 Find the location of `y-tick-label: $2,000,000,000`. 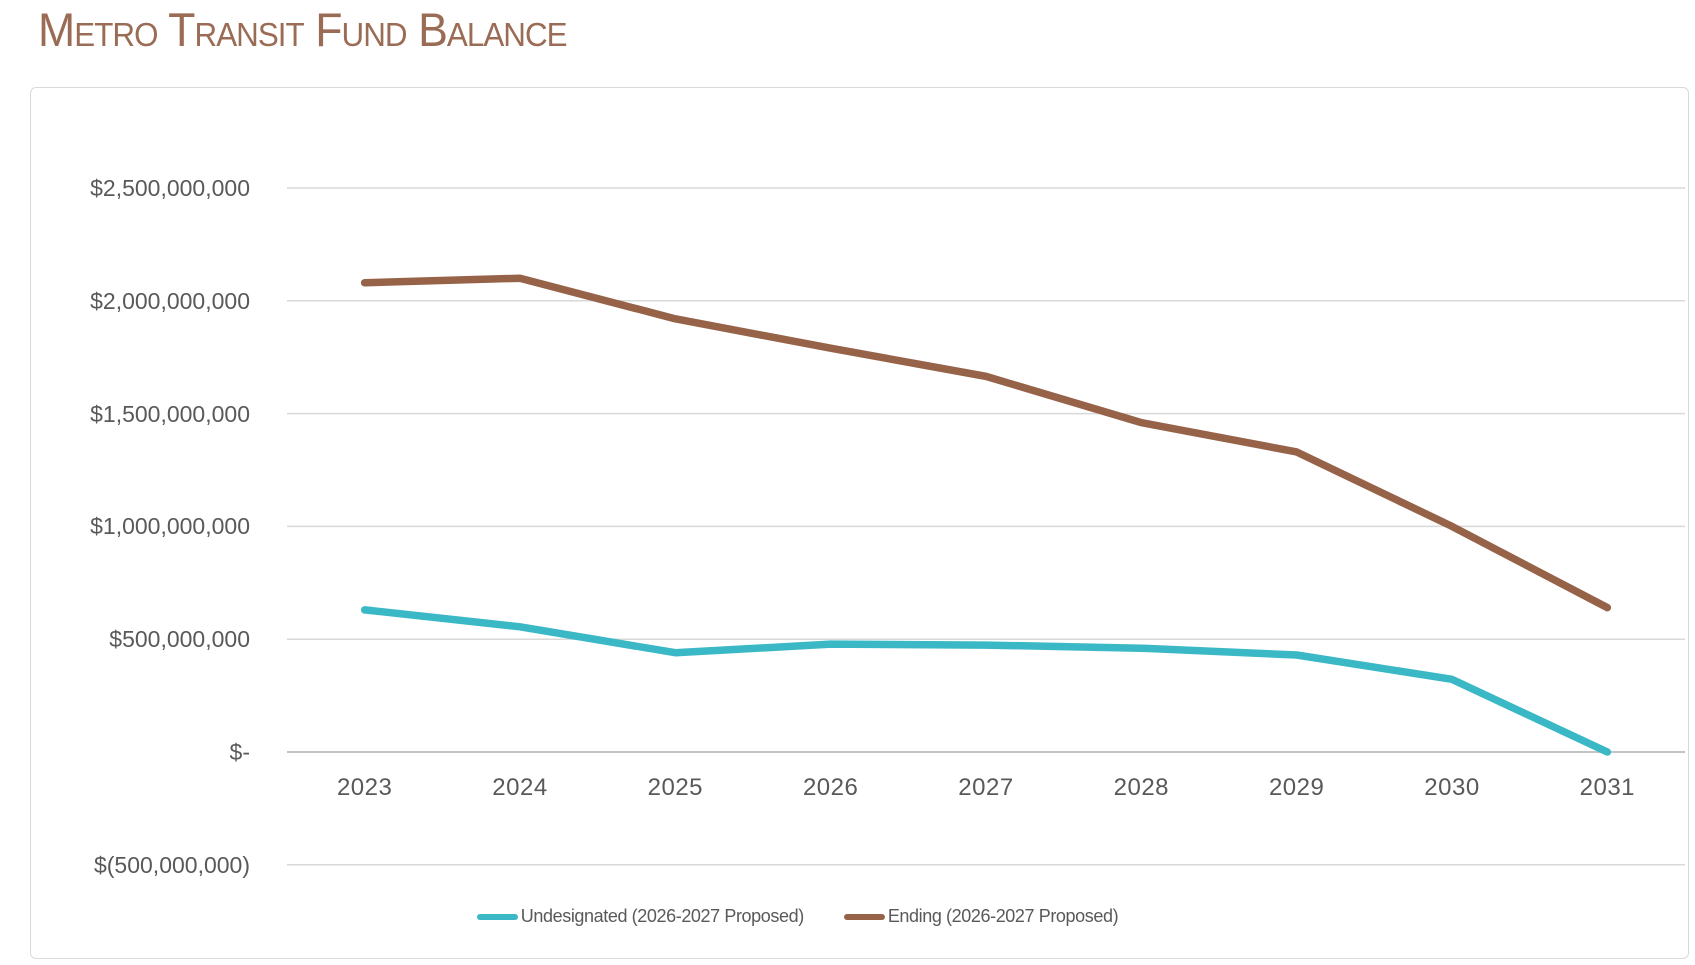

y-tick-label: $2,000,000,000 is located at coordinates (170, 300).